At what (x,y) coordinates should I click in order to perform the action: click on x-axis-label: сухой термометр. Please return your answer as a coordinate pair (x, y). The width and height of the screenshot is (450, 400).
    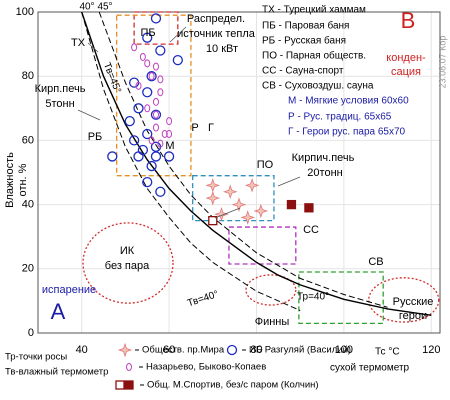
    Looking at the image, I should click on (370, 368).